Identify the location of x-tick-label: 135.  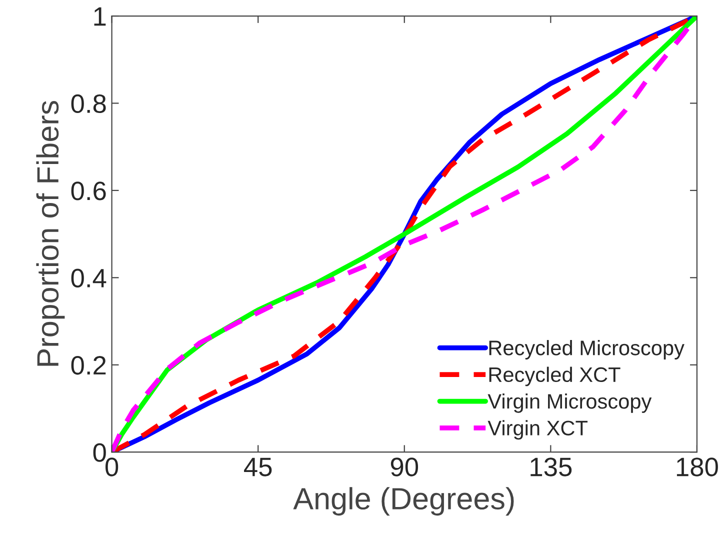
(551, 467).